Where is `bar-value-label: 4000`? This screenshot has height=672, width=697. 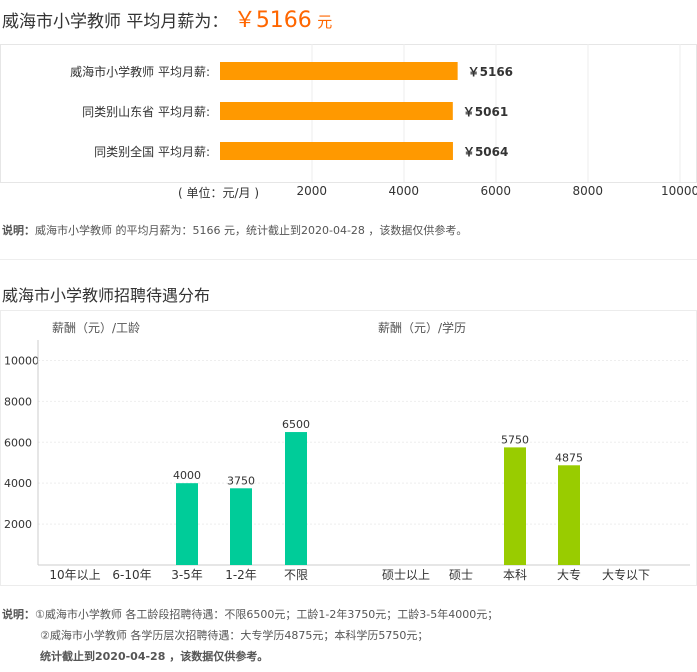
bar-value-label: 4000 is located at coordinates (187, 475).